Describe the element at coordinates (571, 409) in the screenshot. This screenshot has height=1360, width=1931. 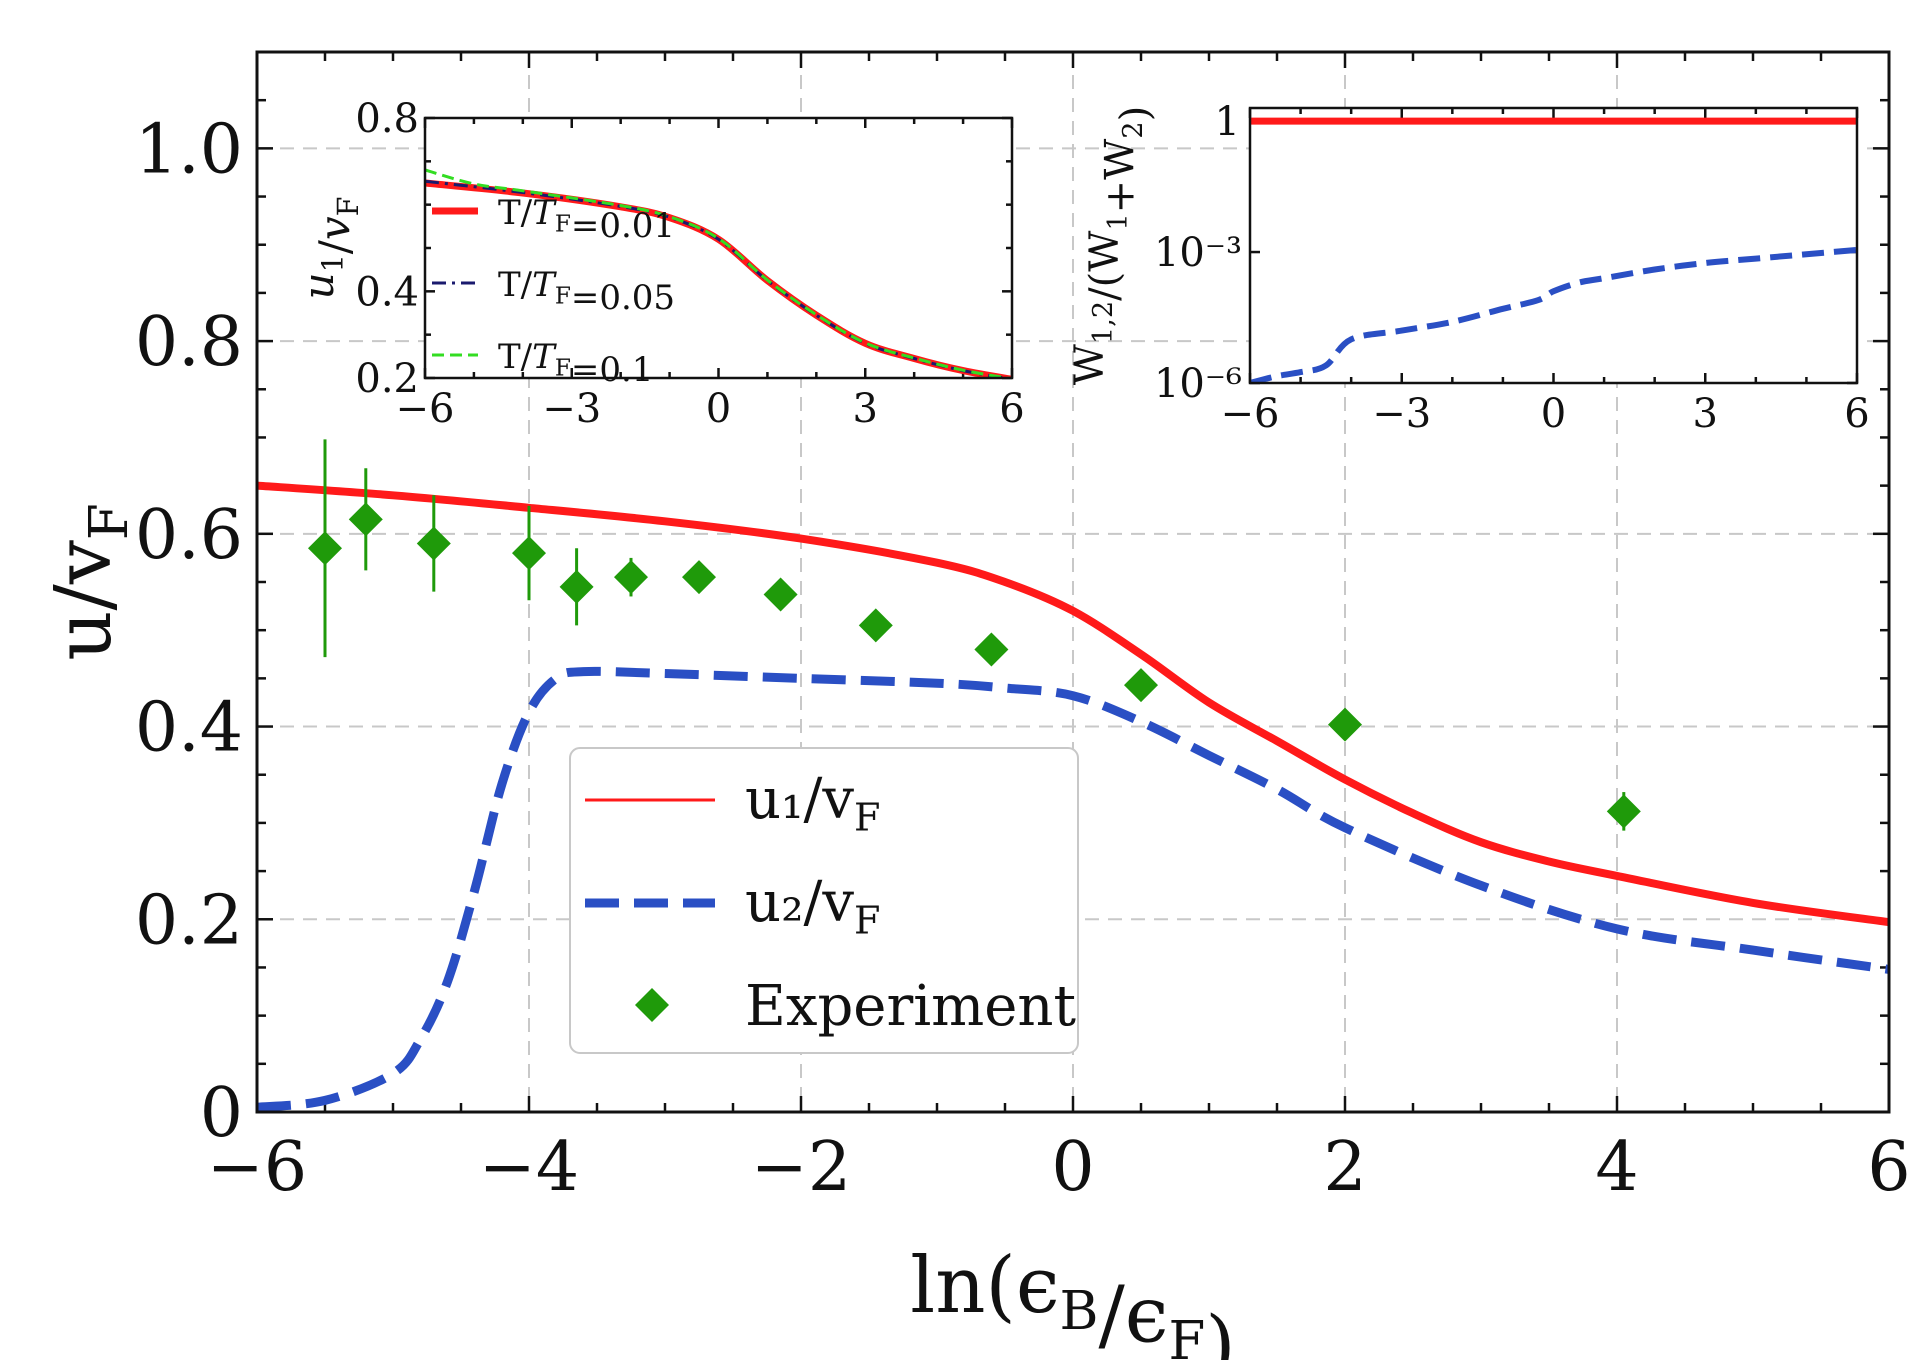
I see `inset-left-x-tick-label: −3` at that location.